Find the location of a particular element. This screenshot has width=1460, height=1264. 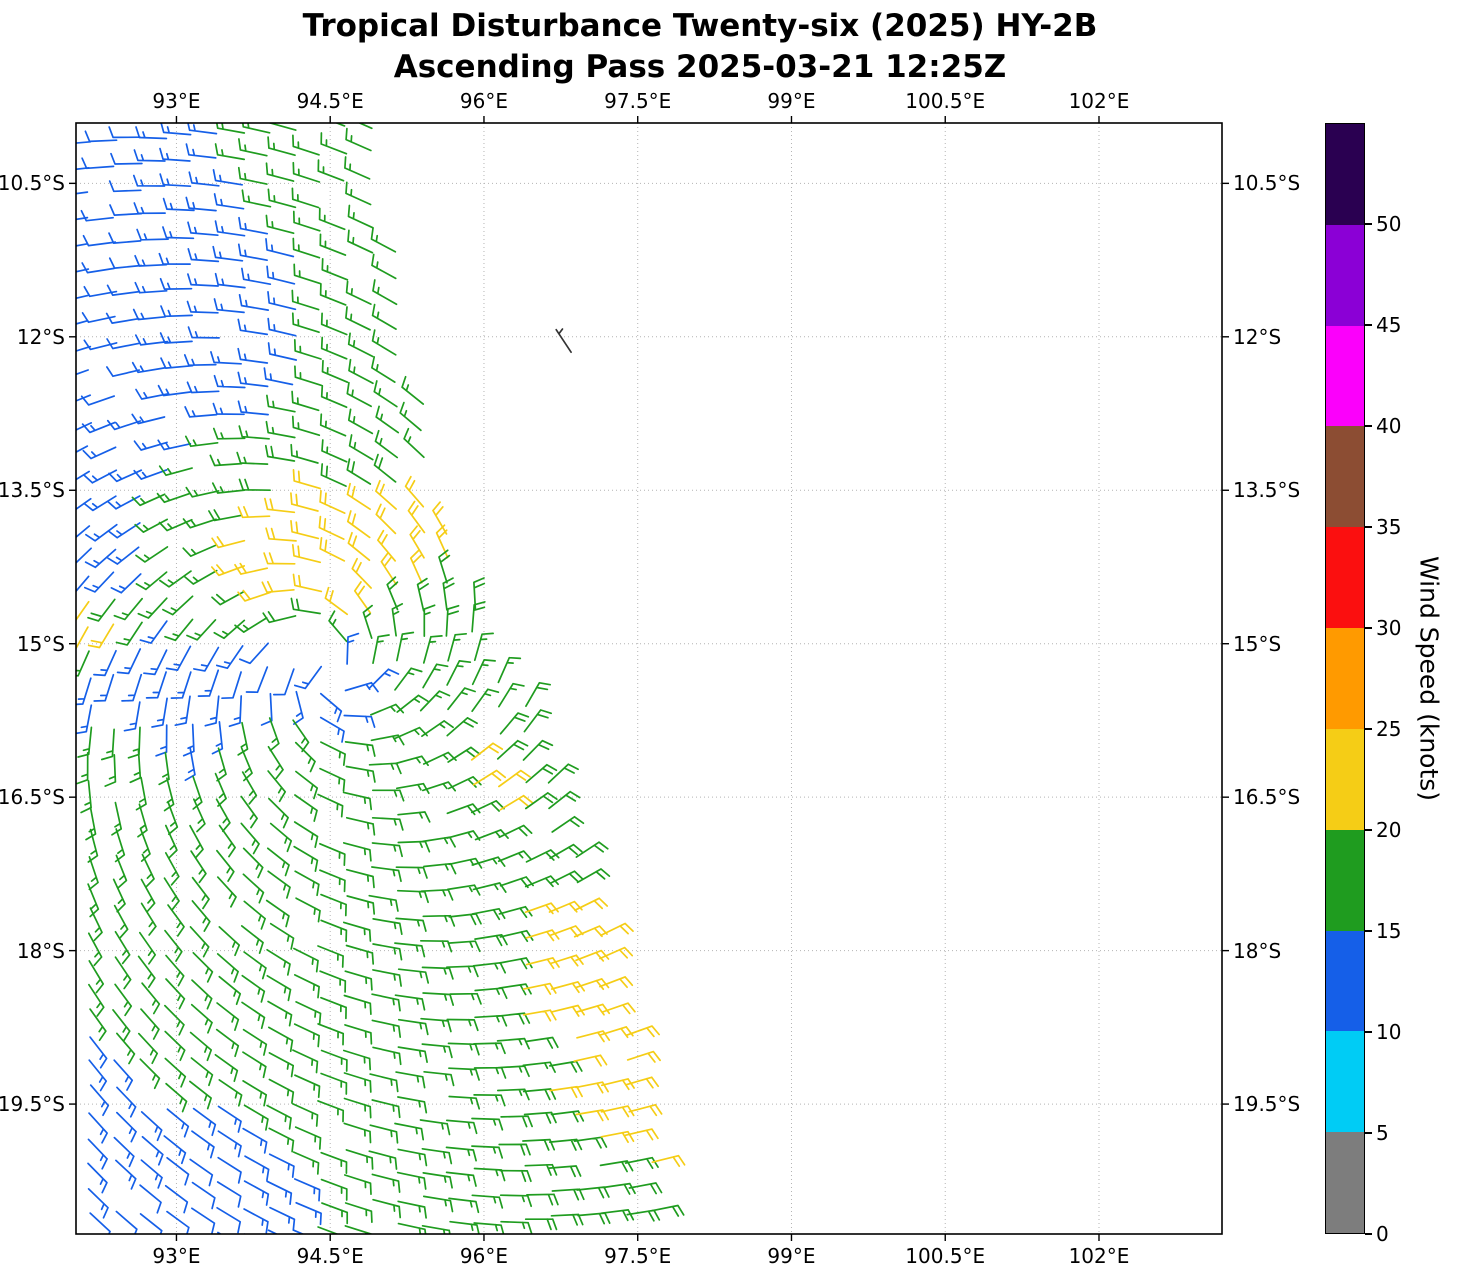

x-tick-label-top: 96°E is located at coordinates (483, 101).